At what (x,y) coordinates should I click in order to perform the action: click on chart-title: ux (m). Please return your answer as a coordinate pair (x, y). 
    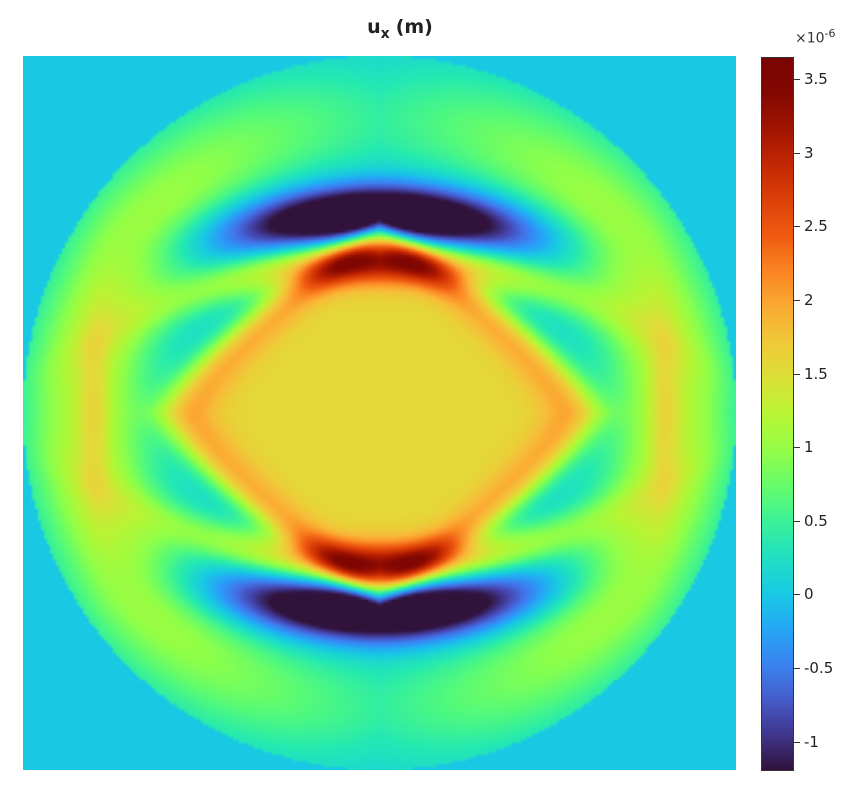
    Looking at the image, I should click on (400, 29).